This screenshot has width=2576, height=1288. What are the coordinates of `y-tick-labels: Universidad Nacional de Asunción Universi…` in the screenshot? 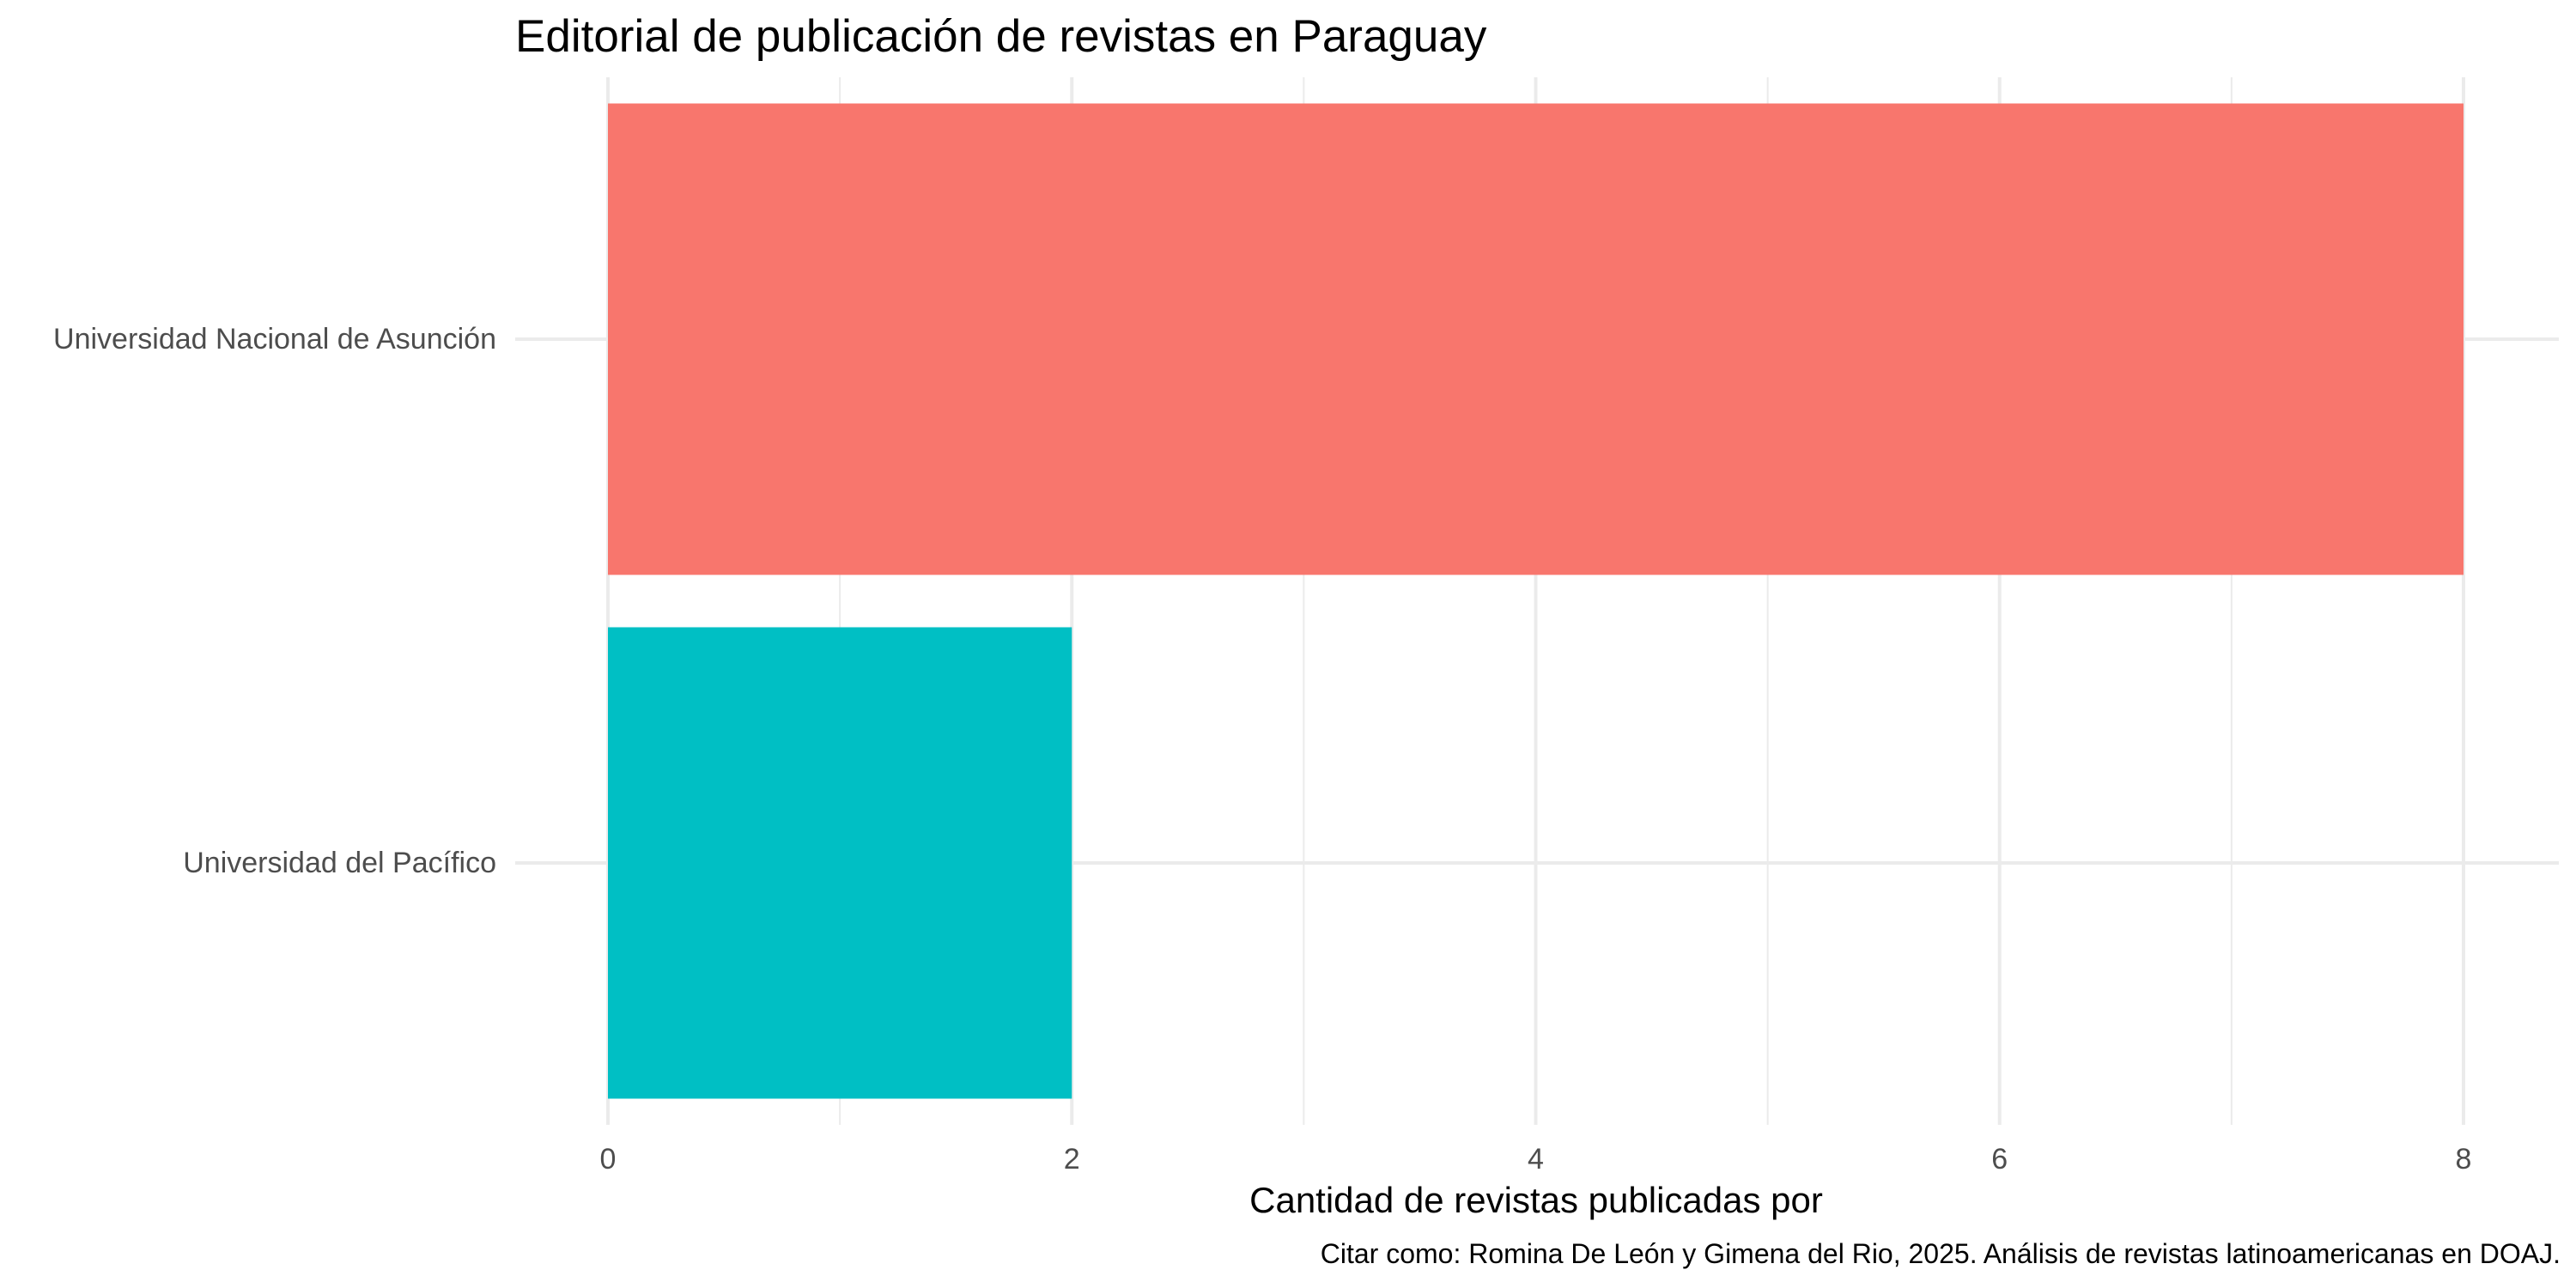 It's located at (274, 601).